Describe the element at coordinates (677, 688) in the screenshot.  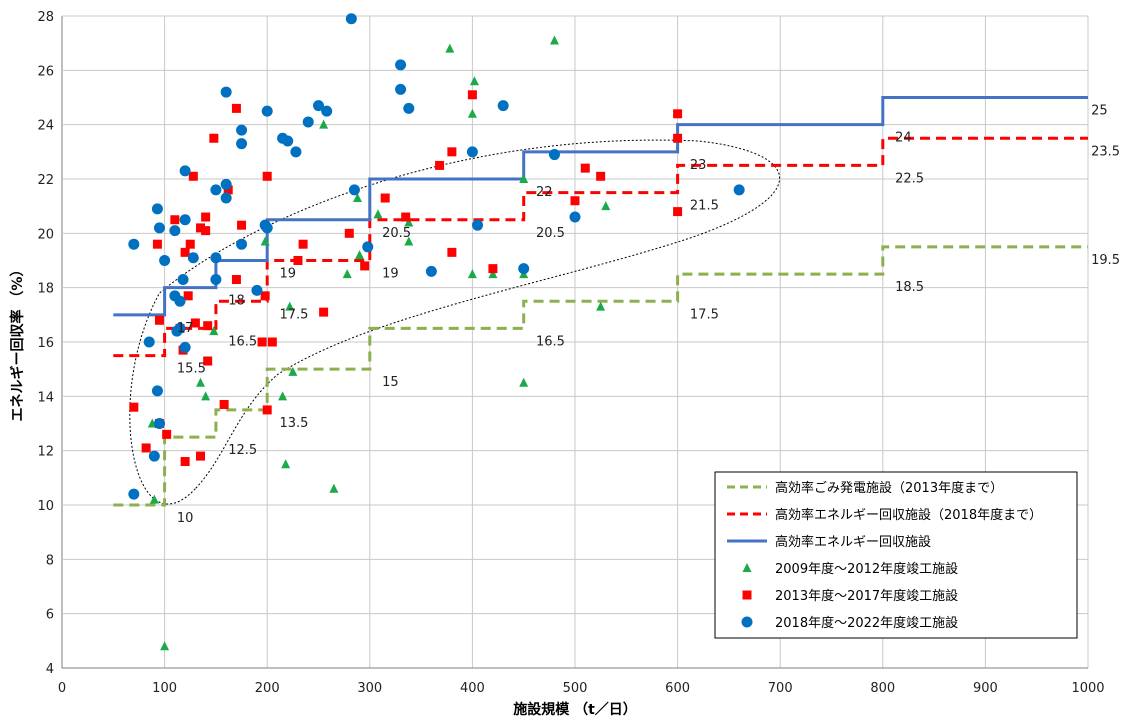
I see `x-tick-label: 600` at that location.